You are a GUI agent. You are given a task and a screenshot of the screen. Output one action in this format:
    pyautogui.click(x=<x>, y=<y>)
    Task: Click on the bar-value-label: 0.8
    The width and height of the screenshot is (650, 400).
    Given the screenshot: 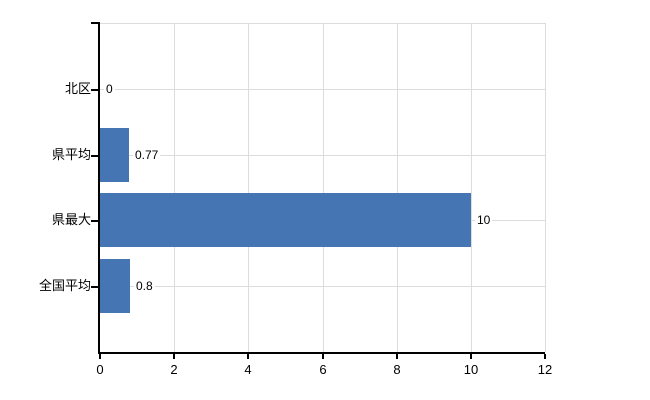 What is the action you would take?
    pyautogui.click(x=144, y=286)
    